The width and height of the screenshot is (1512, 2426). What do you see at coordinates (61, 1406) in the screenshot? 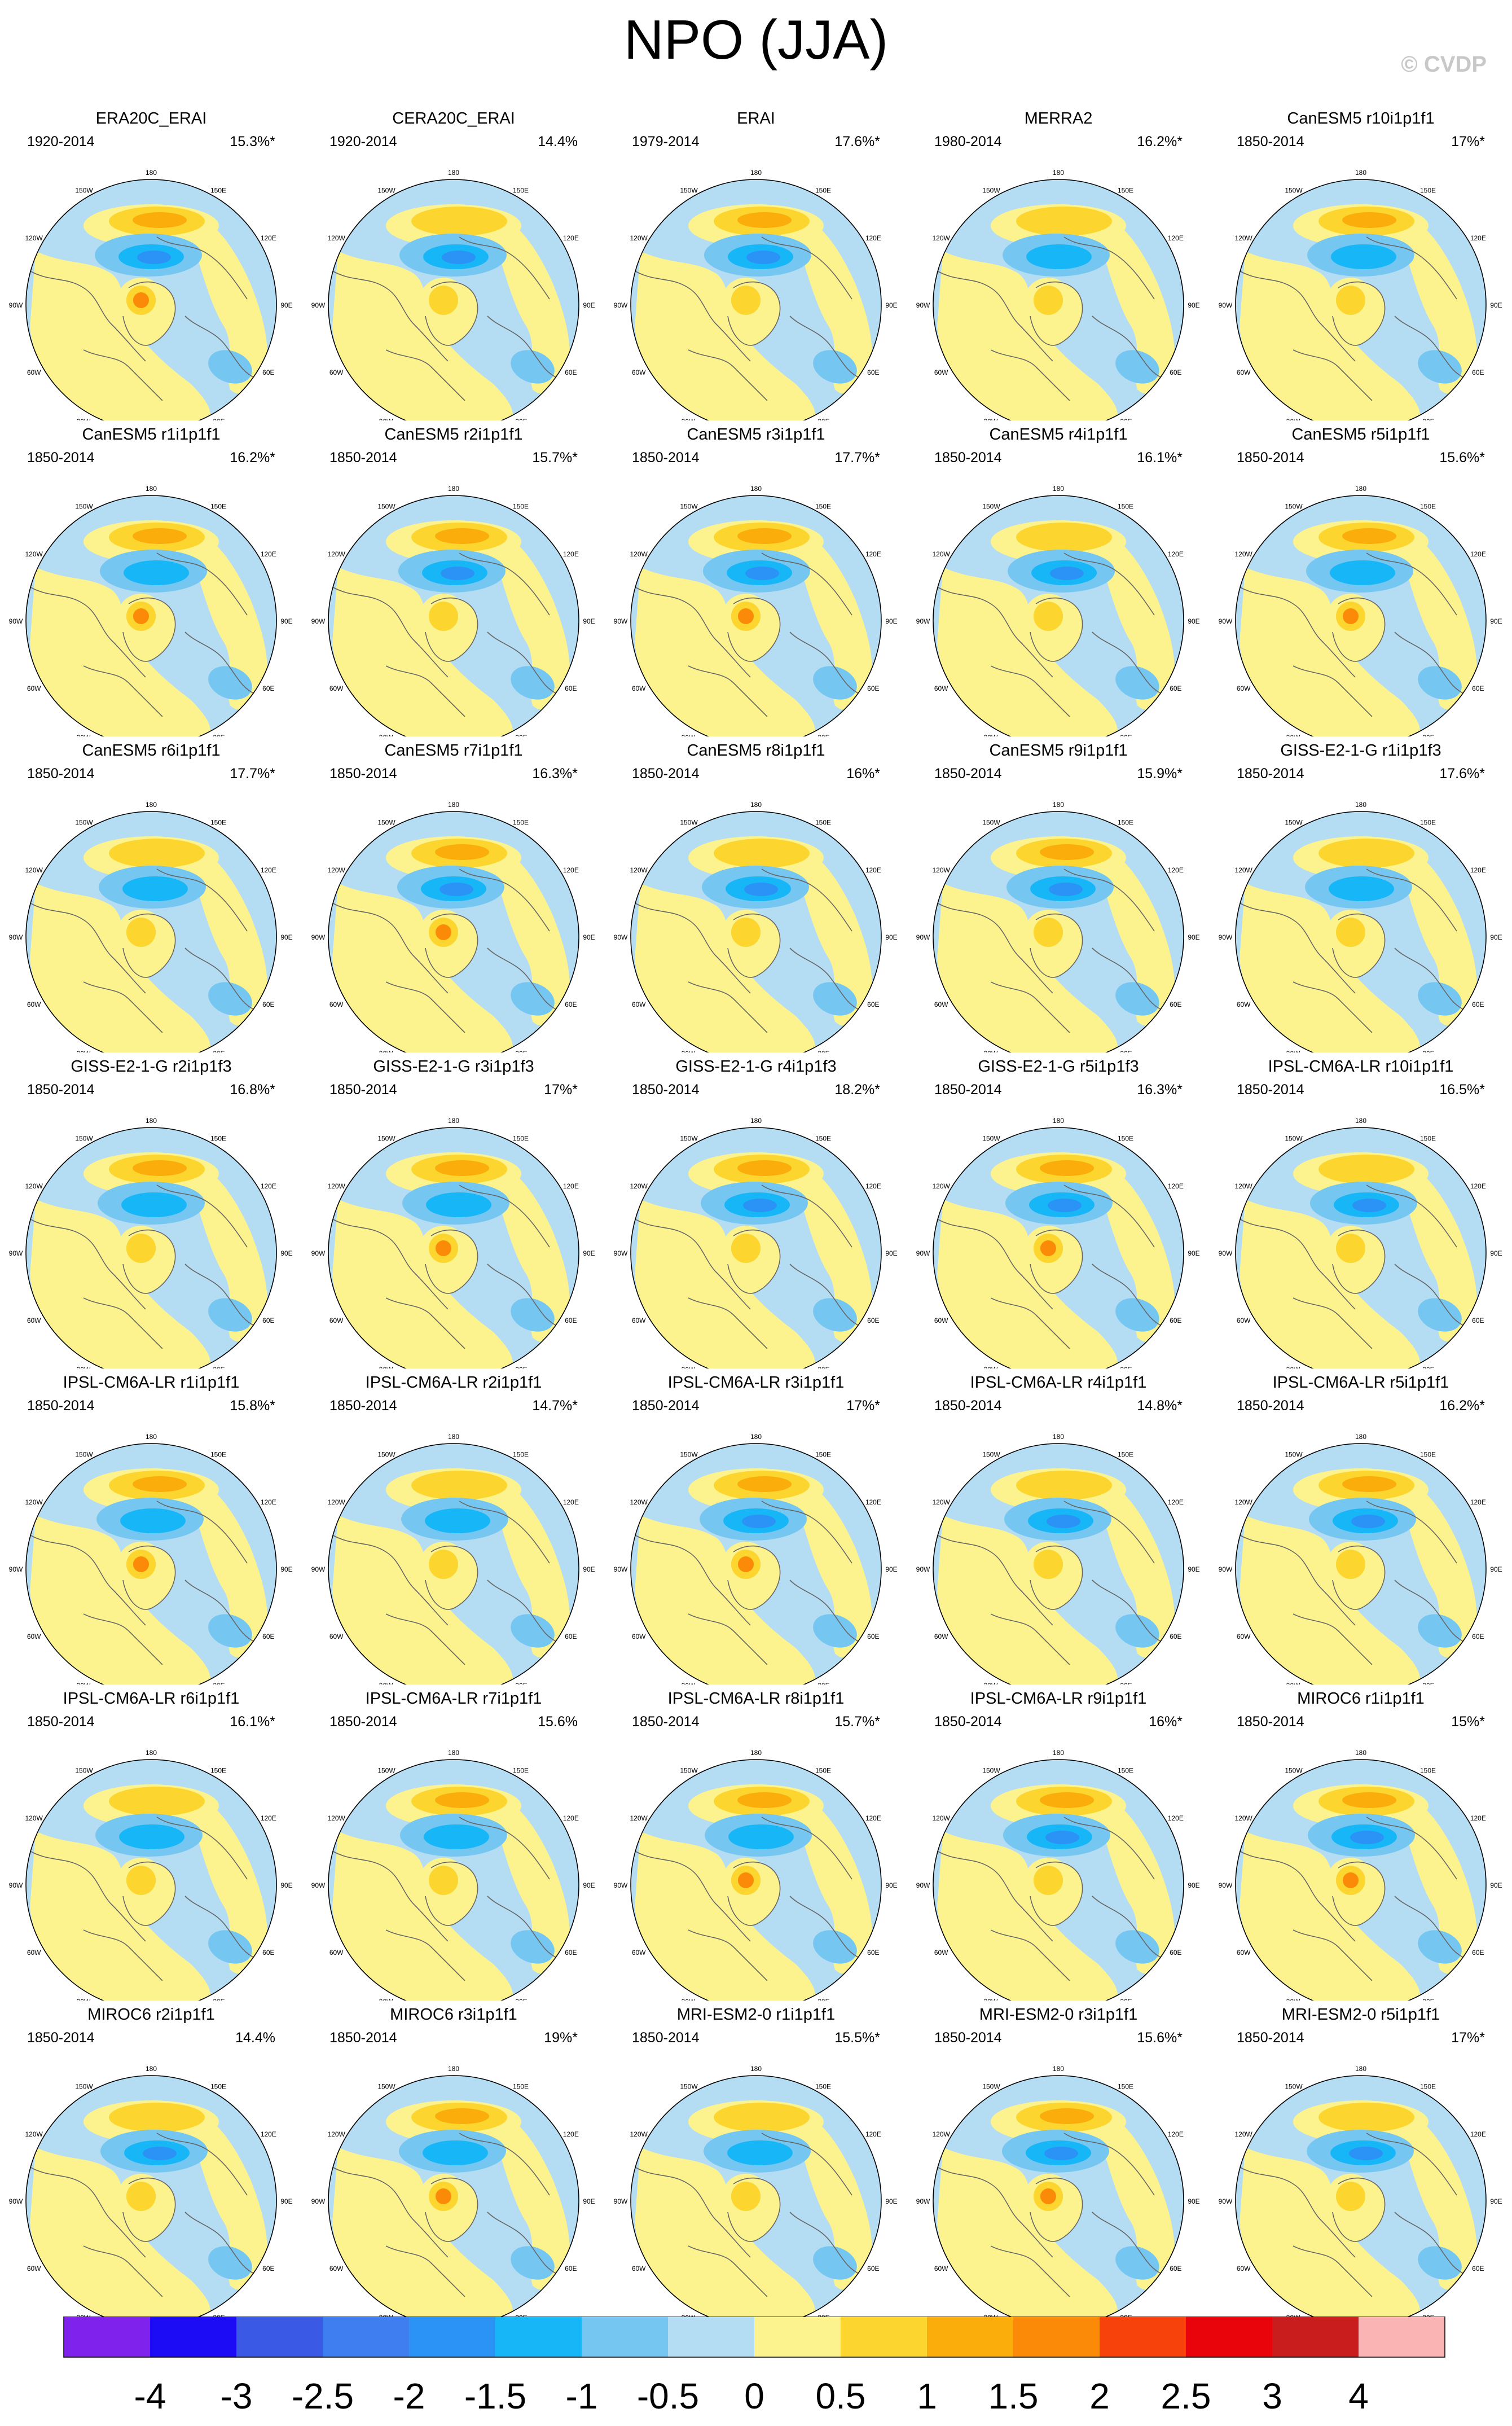
I see `panel-years: 1850-2014` at bounding box center [61, 1406].